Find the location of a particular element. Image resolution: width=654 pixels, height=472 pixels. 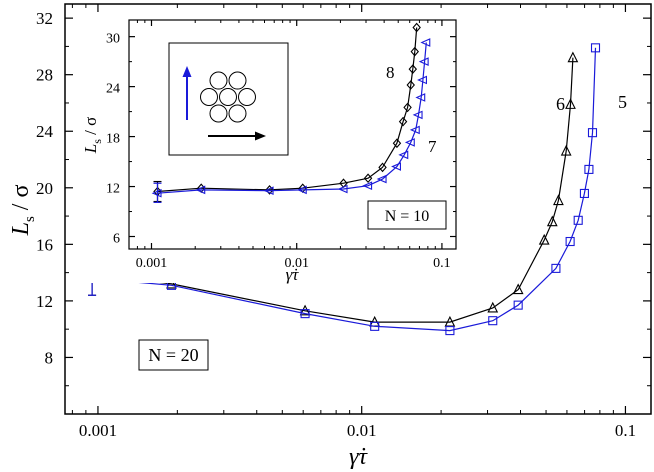

inset-y-axis-title: Ls / σ is located at coordinates (92, 136).